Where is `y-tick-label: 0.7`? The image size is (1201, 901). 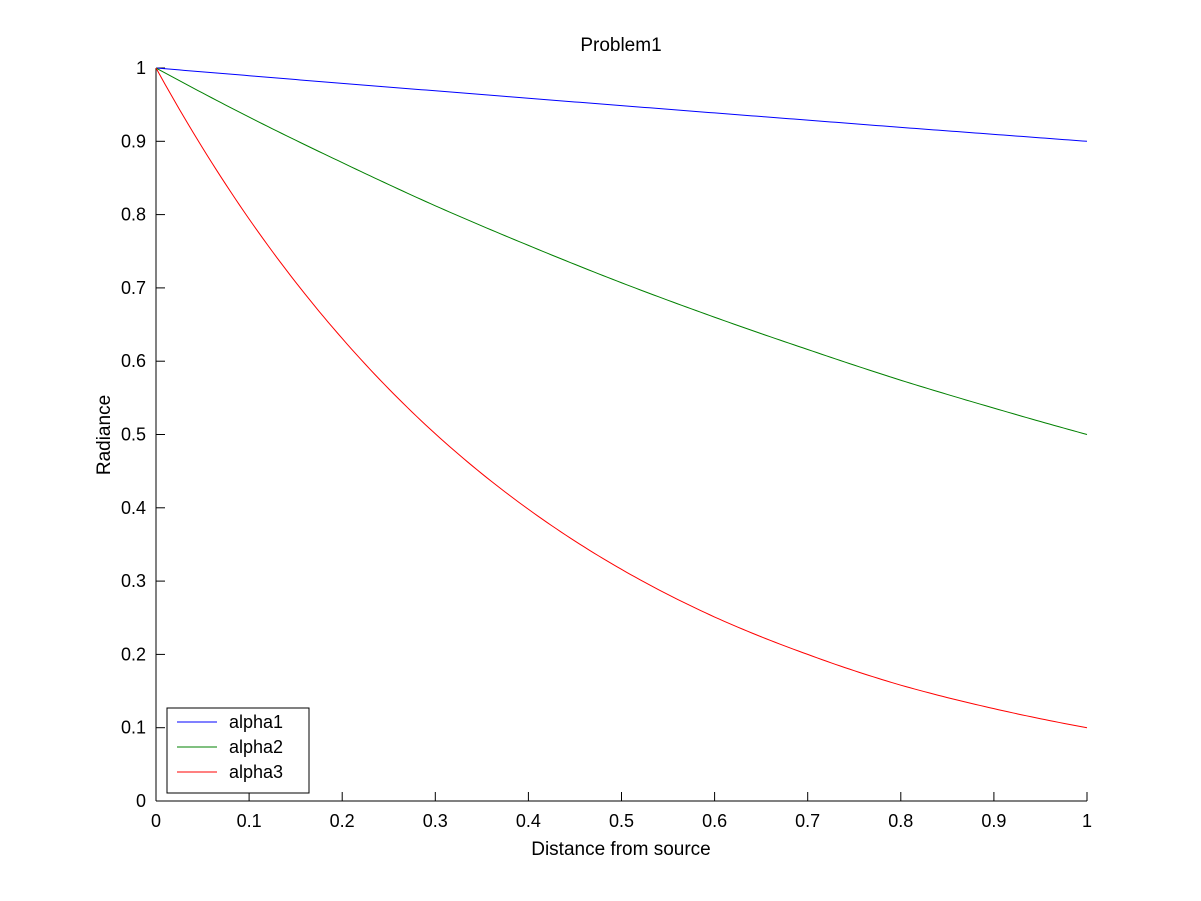
y-tick-label: 0.7 is located at coordinates (133, 288).